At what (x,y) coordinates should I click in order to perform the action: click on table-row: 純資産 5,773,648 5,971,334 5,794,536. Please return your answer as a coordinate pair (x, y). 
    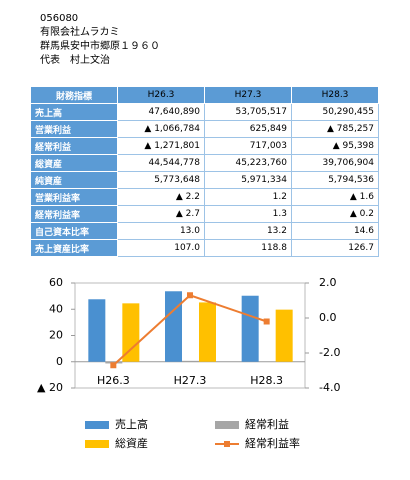
    Looking at the image, I should click on (204, 180).